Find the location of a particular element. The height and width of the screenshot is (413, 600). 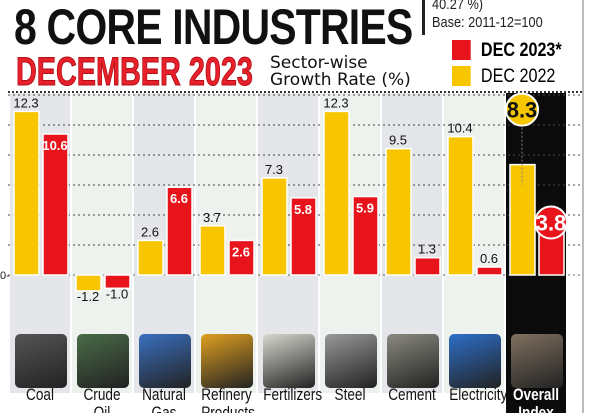

data-label: 10.6 is located at coordinates (54, 145).